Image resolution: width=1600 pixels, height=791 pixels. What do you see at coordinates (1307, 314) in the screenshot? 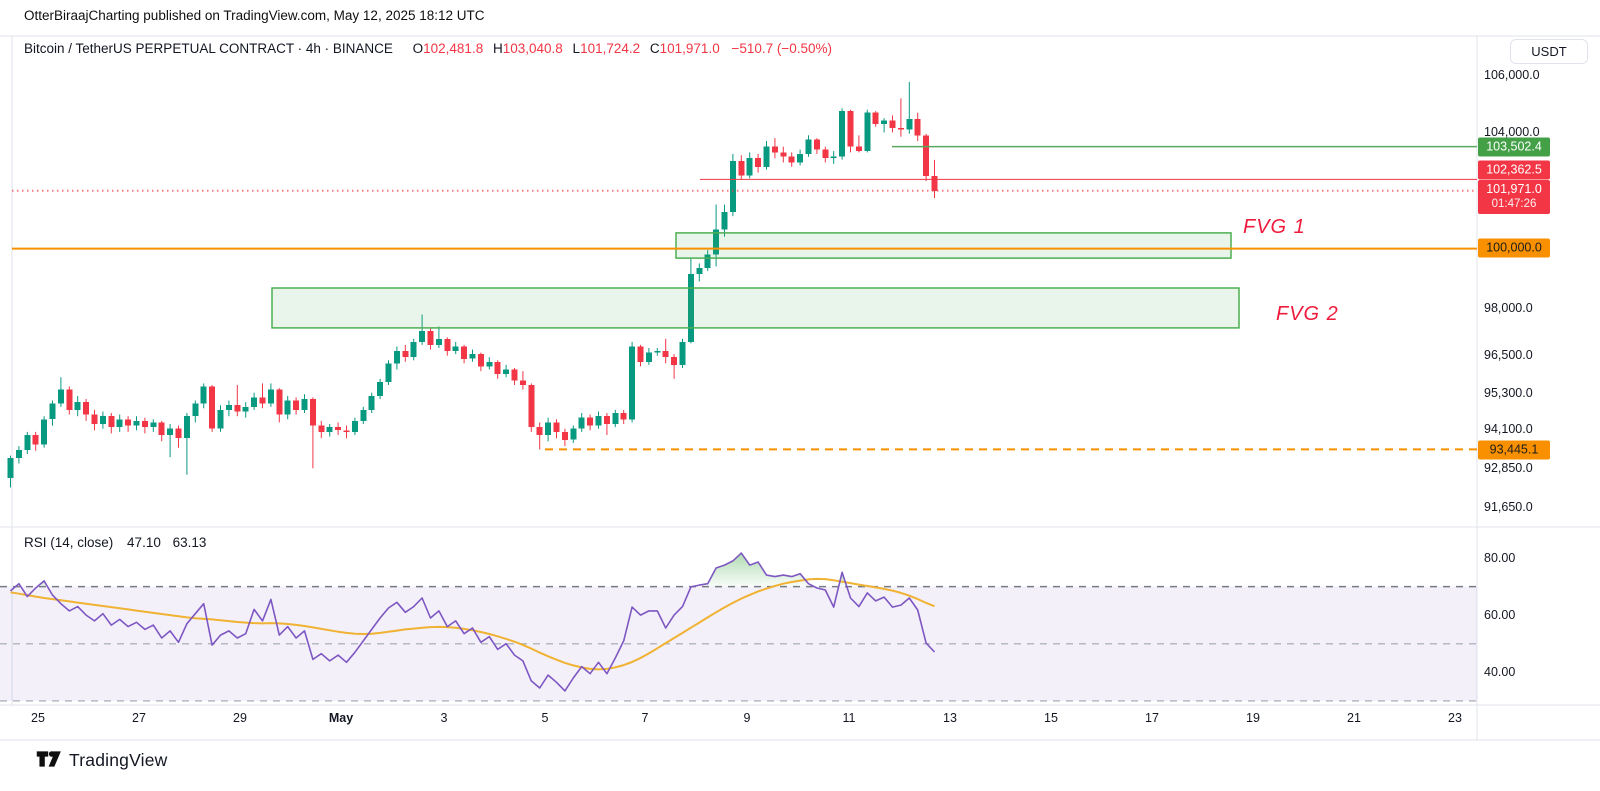
I see `fvg2-annotation: FVG 2` at bounding box center [1307, 314].